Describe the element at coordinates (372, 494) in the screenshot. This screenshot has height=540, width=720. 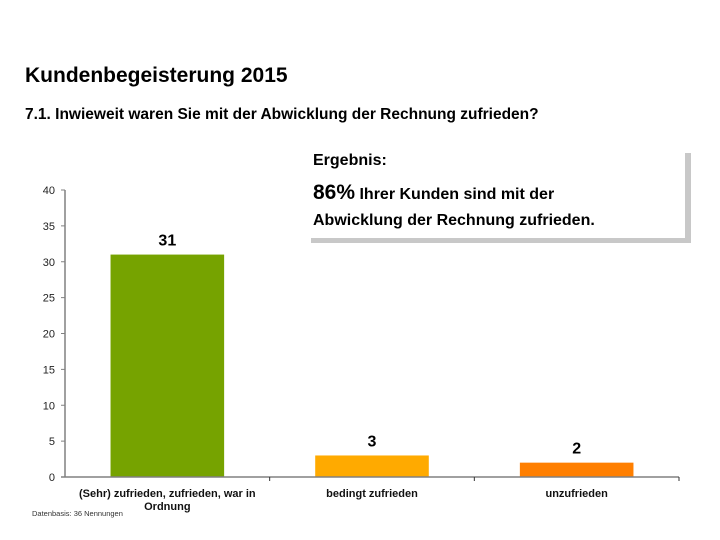
I see `x-category-label: bedingt zufrieden` at that location.